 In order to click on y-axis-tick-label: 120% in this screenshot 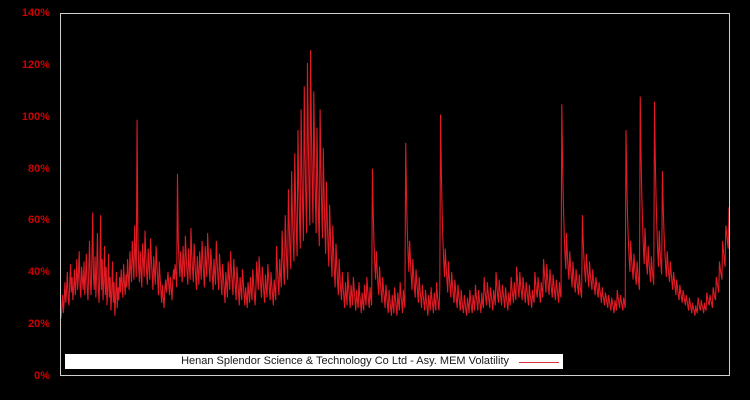, I will do `click(35, 64)`.